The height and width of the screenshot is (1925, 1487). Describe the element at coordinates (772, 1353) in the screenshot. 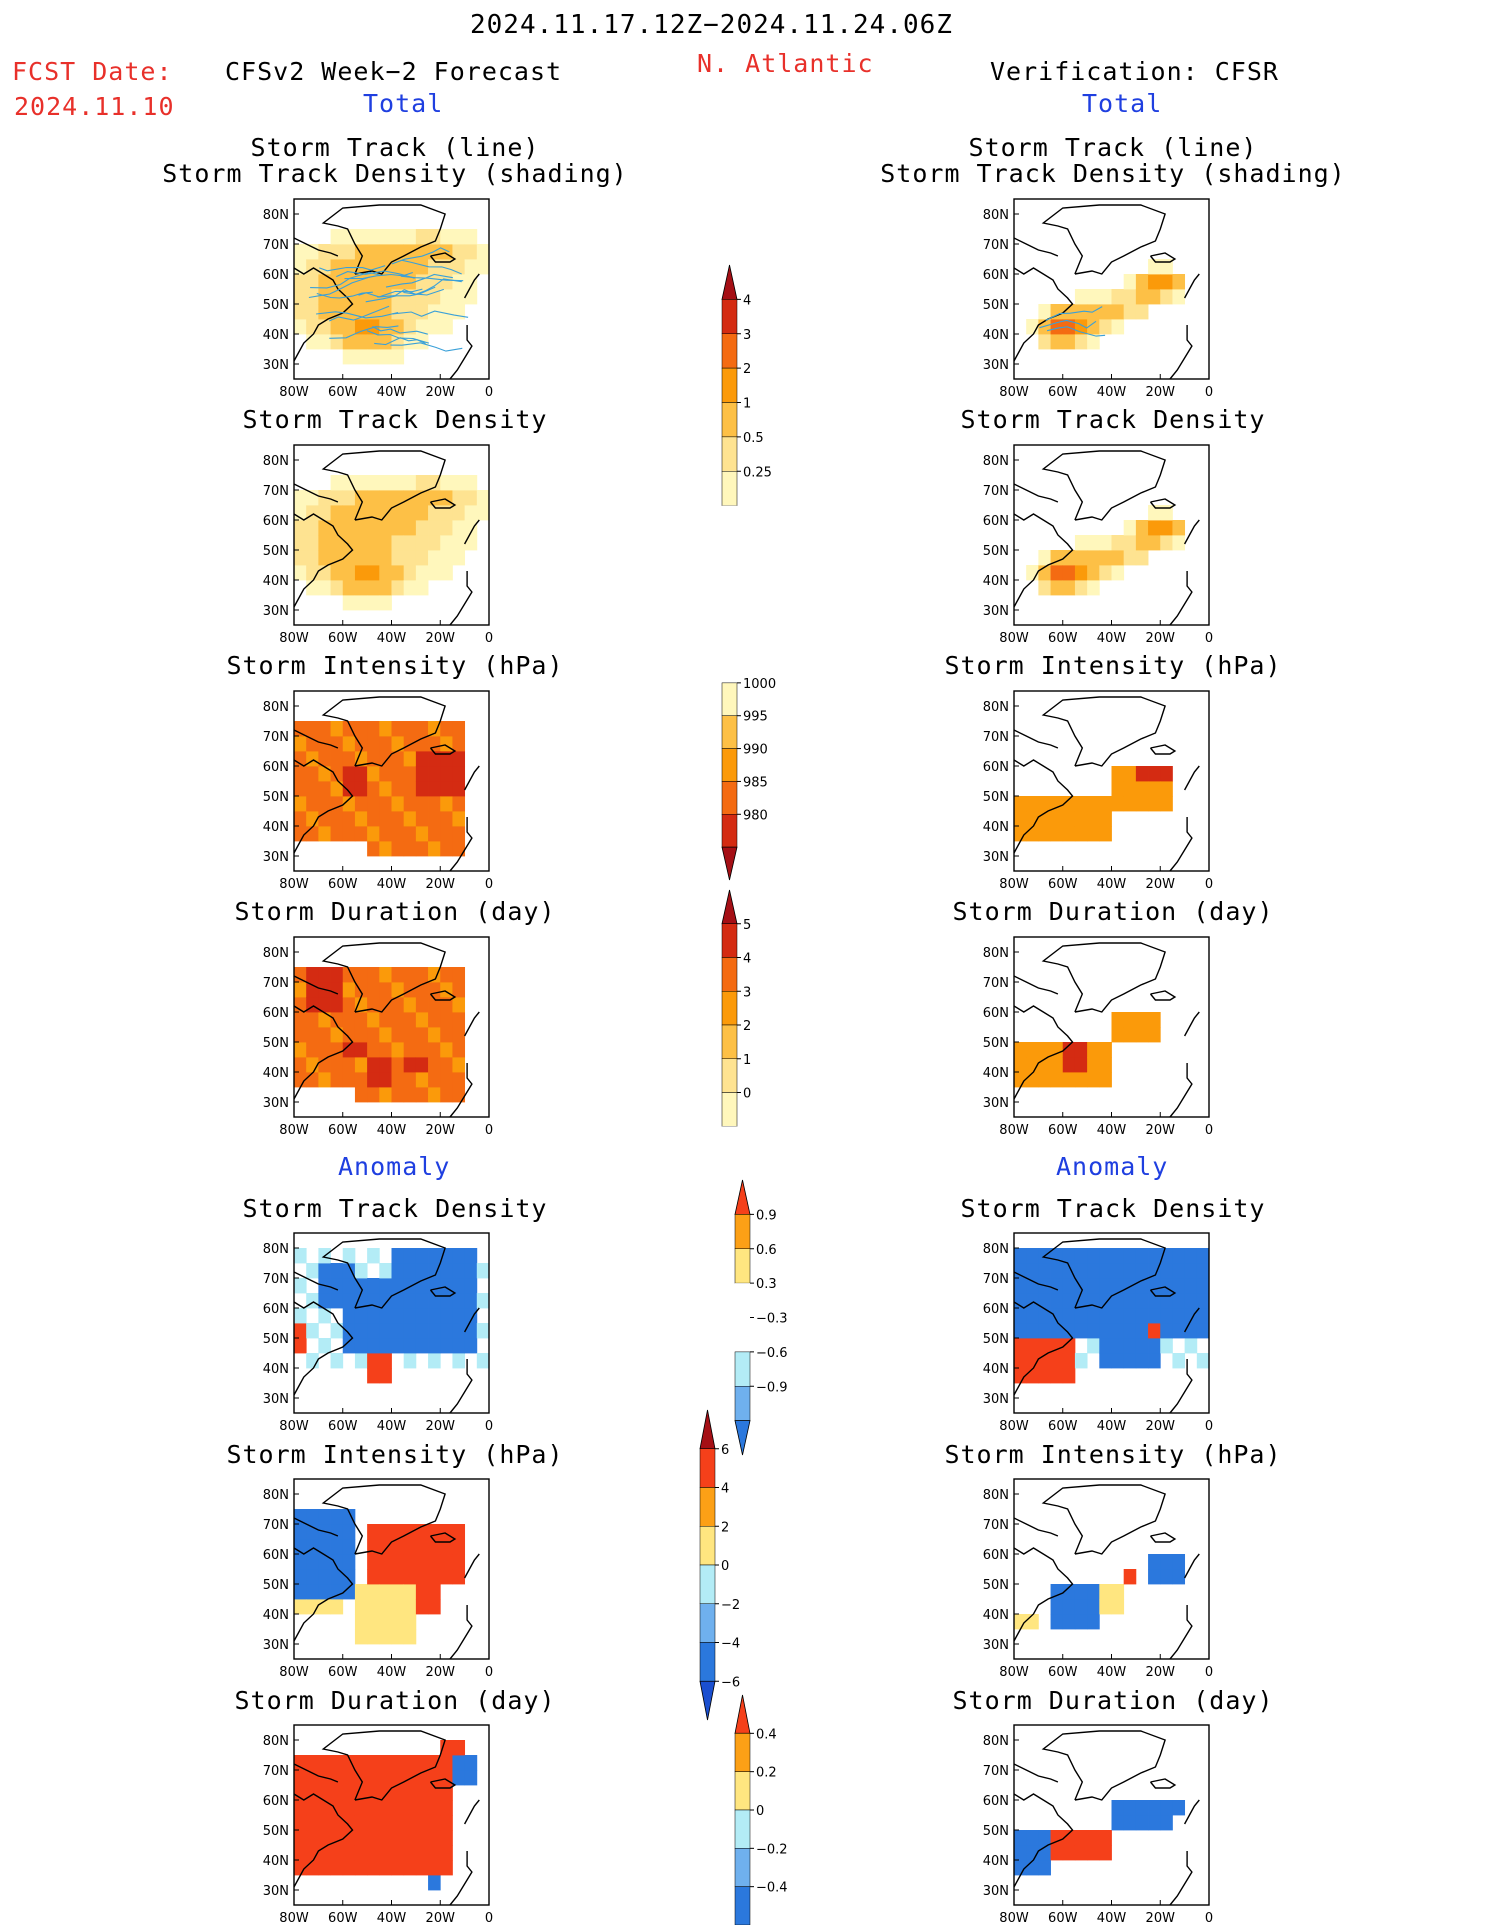

I see `colorbar-tick-label: −0.6` at that location.